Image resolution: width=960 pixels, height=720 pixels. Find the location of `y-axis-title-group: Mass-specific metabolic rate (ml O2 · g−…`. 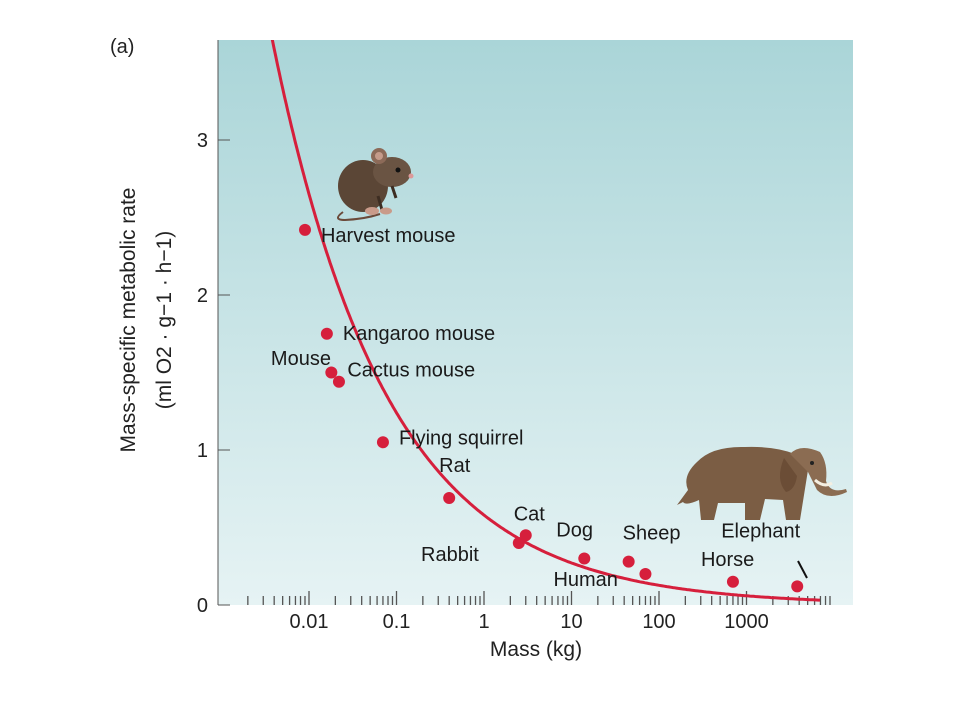

y-axis-title-group: Mass-specific metabolic rate (ml O2 · g−… is located at coordinates (146, 320).